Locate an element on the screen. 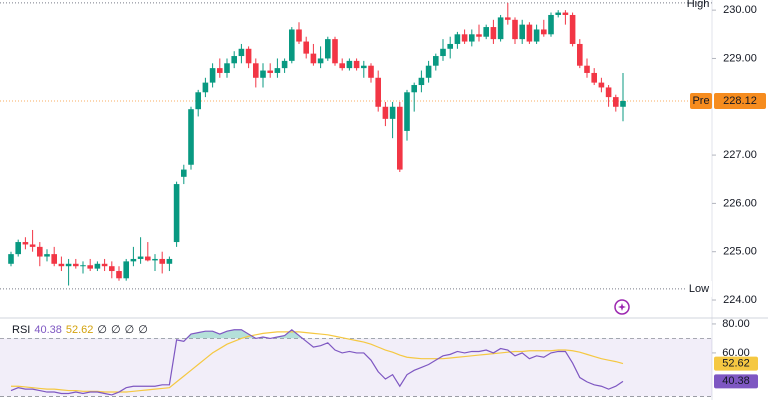 The width and height of the screenshot is (768, 400). rsi-legend-ma: 52.62 is located at coordinates (80, 330).